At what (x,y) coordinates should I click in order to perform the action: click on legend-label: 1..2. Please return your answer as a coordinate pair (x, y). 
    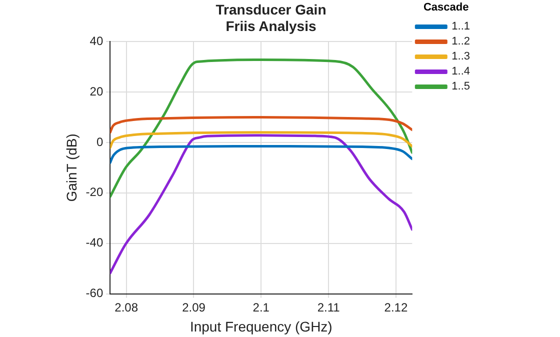
    Looking at the image, I should click on (461, 42).